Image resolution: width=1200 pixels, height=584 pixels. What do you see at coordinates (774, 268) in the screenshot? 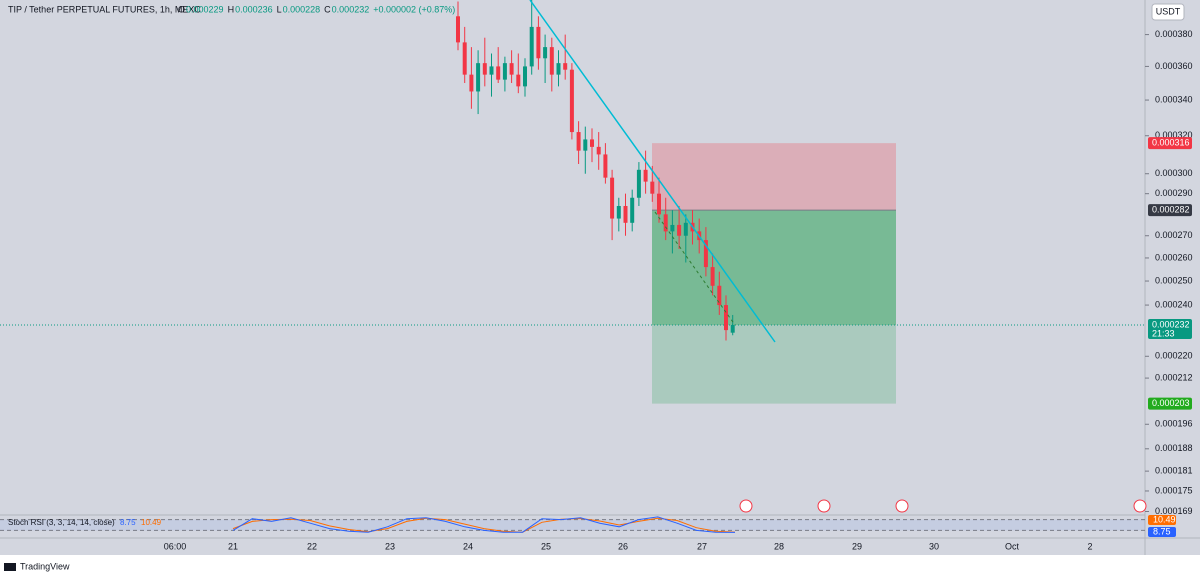
I see `profit-zone` at bounding box center [774, 268].